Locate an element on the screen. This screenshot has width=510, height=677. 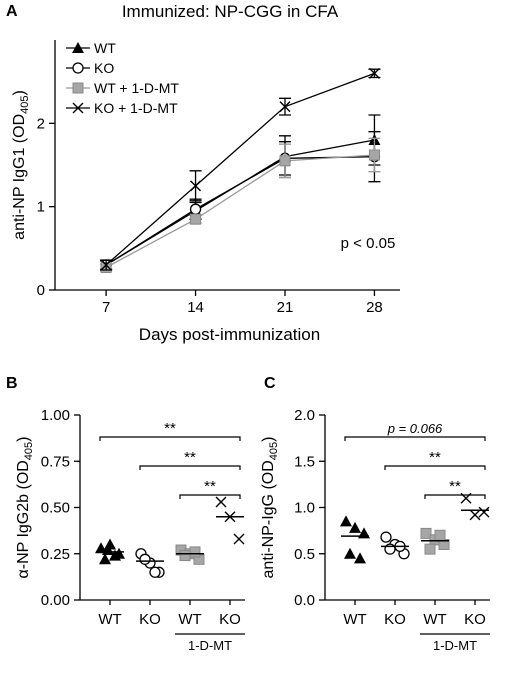
y-axis-label-part: α-NP IgG2b (OD is located at coordinates (23, 519).